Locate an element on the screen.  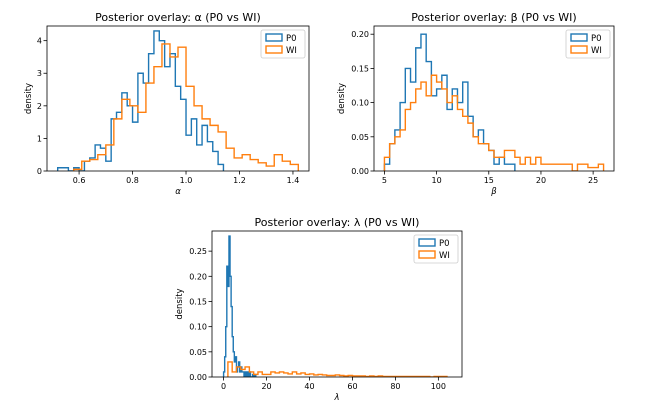
x-tick-label: 60 is located at coordinates (352, 386).